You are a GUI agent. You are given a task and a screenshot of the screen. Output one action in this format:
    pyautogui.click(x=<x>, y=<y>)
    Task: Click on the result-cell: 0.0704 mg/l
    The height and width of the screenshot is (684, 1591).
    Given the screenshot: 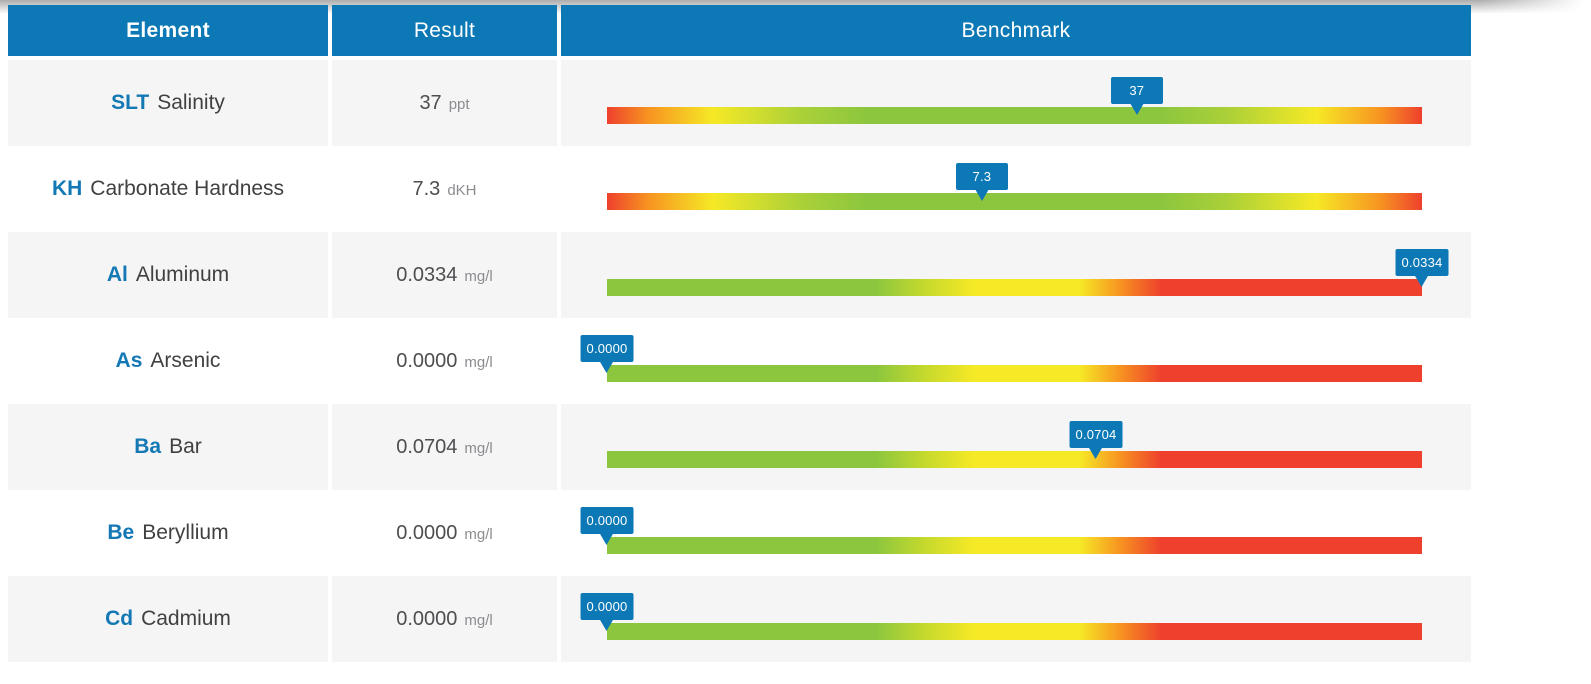 What is the action you would take?
    pyautogui.click(x=444, y=447)
    